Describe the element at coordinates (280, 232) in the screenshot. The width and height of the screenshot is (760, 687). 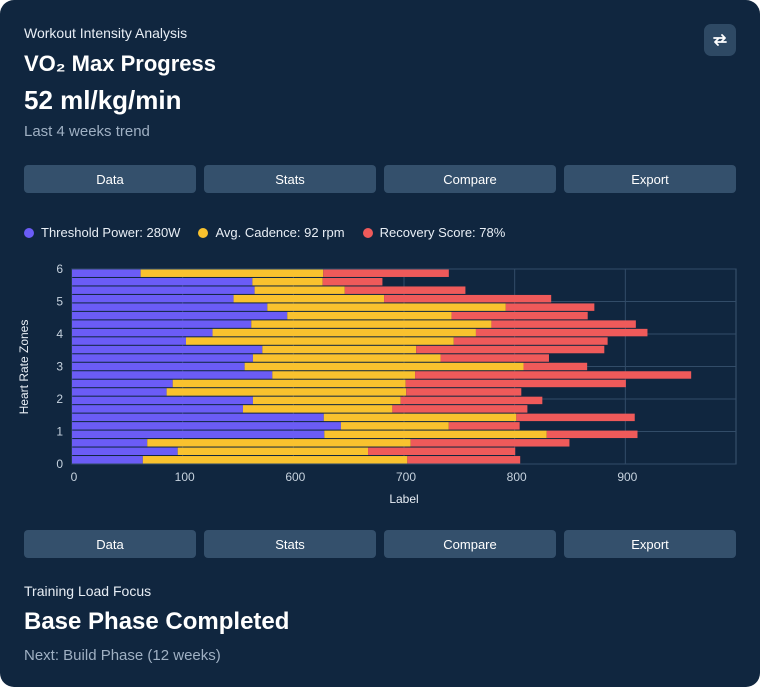
I see `legend-label: Avg. Cadence: 92 rpm` at that location.